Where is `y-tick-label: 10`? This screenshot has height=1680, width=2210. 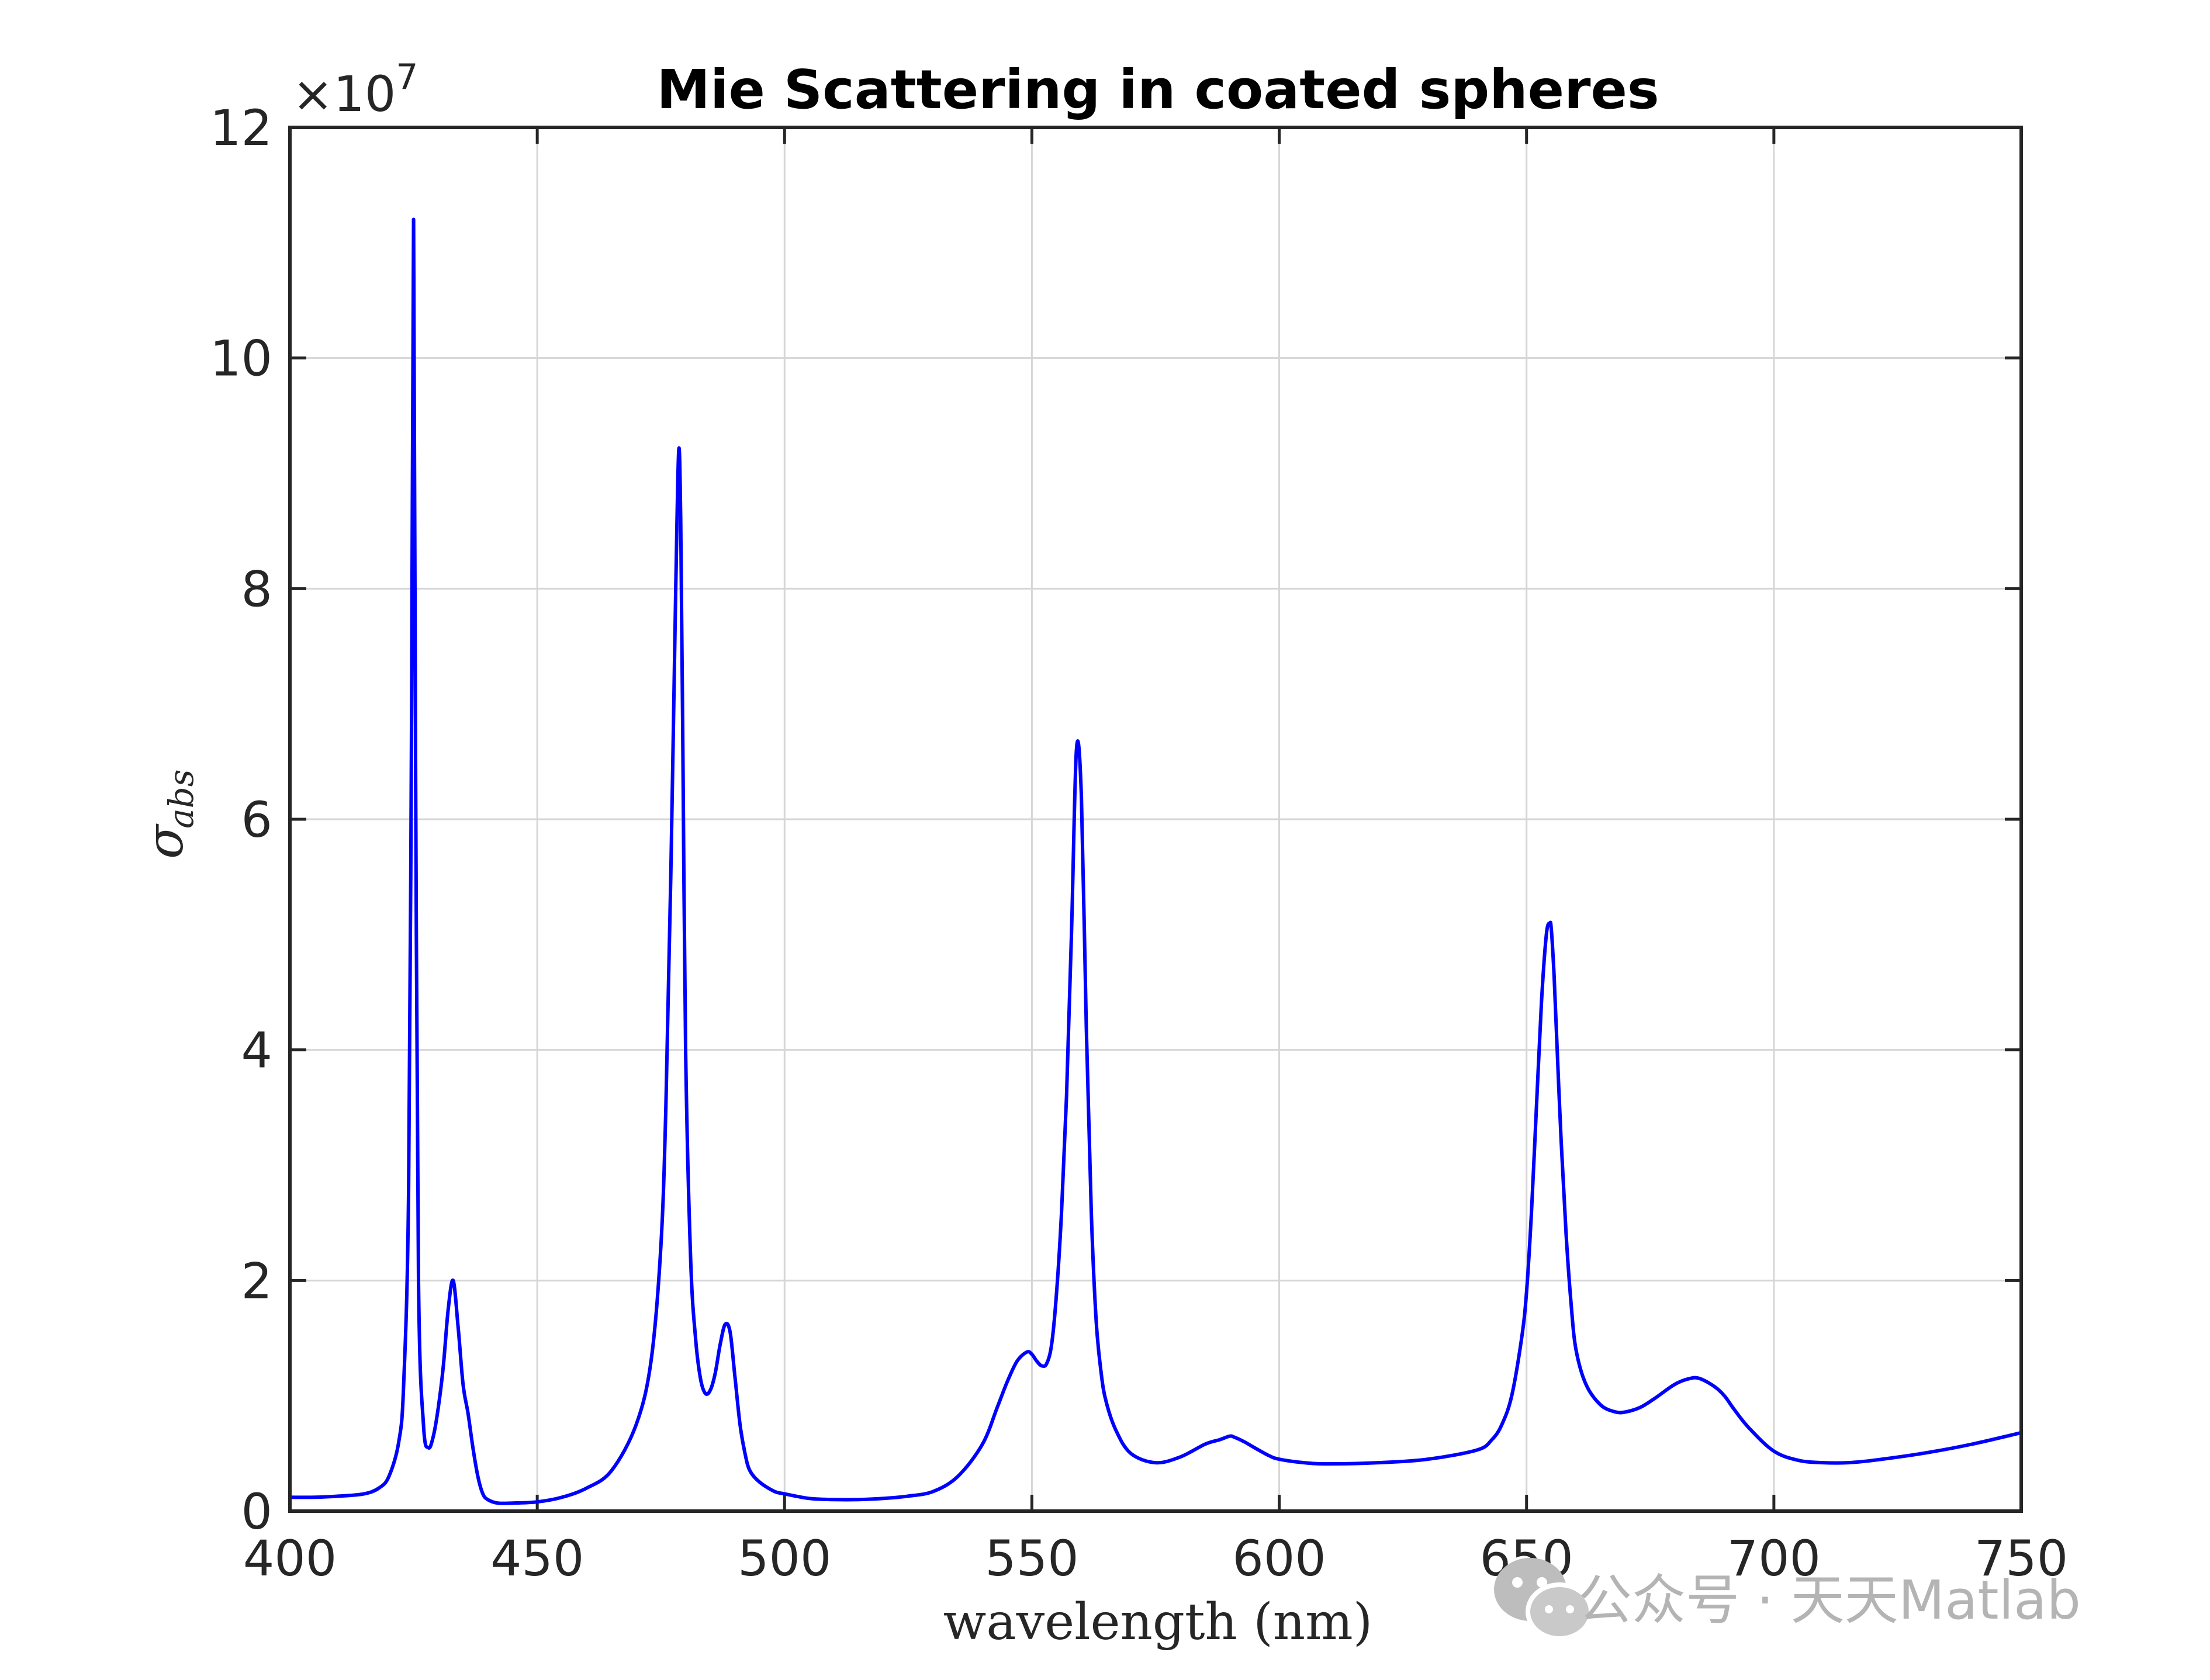
y-tick-label: 10 is located at coordinates (241, 358).